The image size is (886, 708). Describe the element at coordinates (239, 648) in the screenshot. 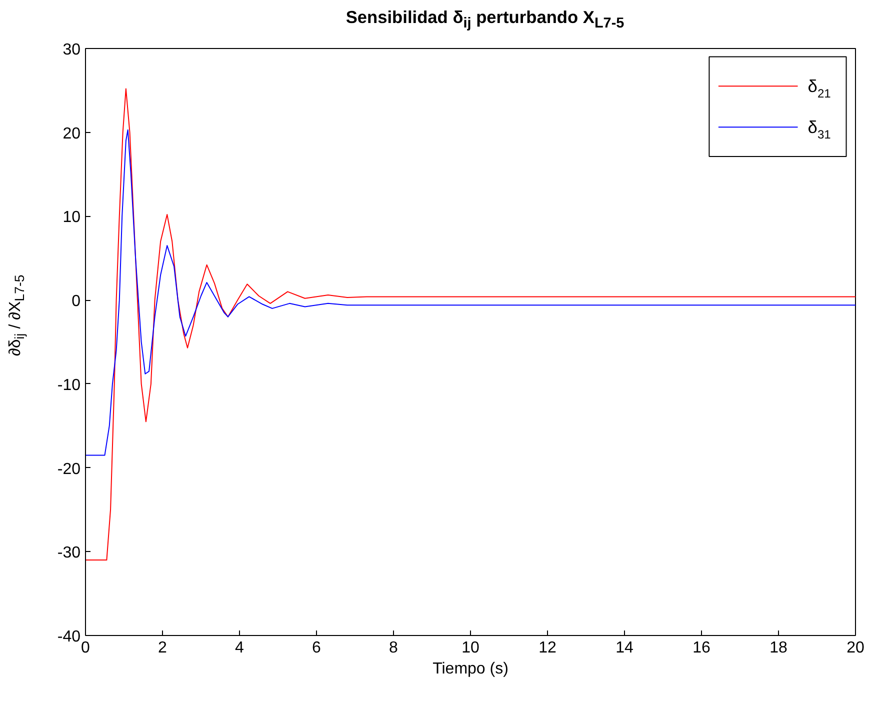

I see `x-tick-label: 4` at that location.